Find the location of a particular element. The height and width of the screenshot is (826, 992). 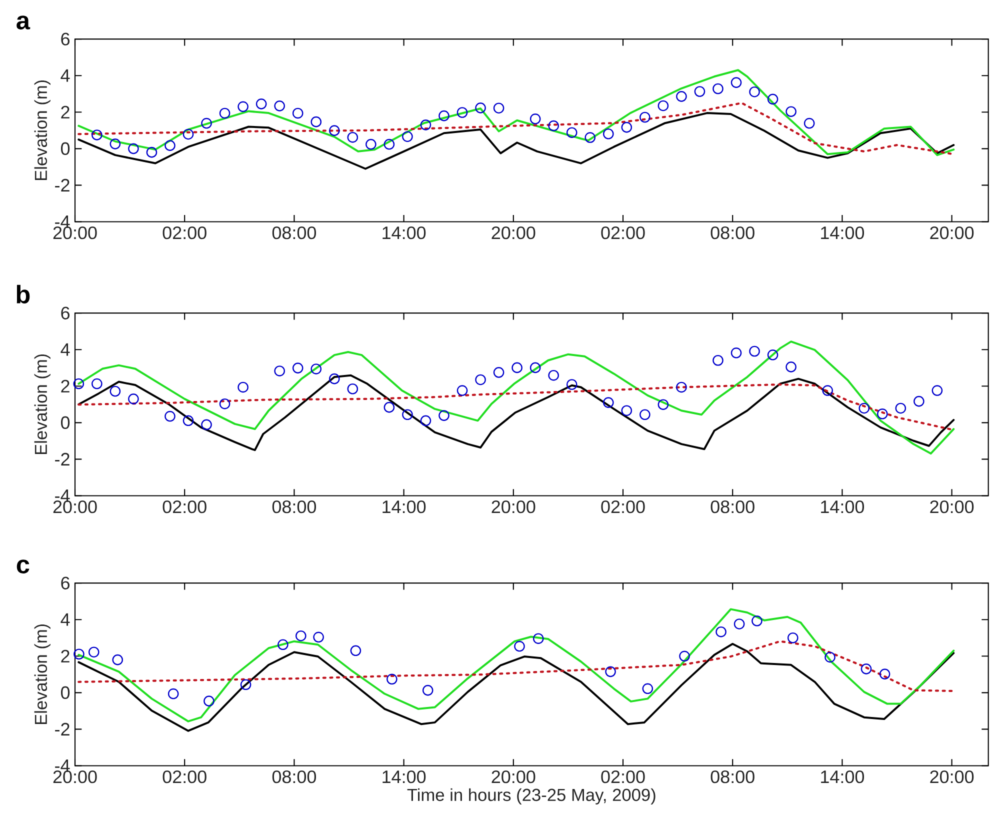

y-tick-label: -4 is located at coordinates (62, 766).